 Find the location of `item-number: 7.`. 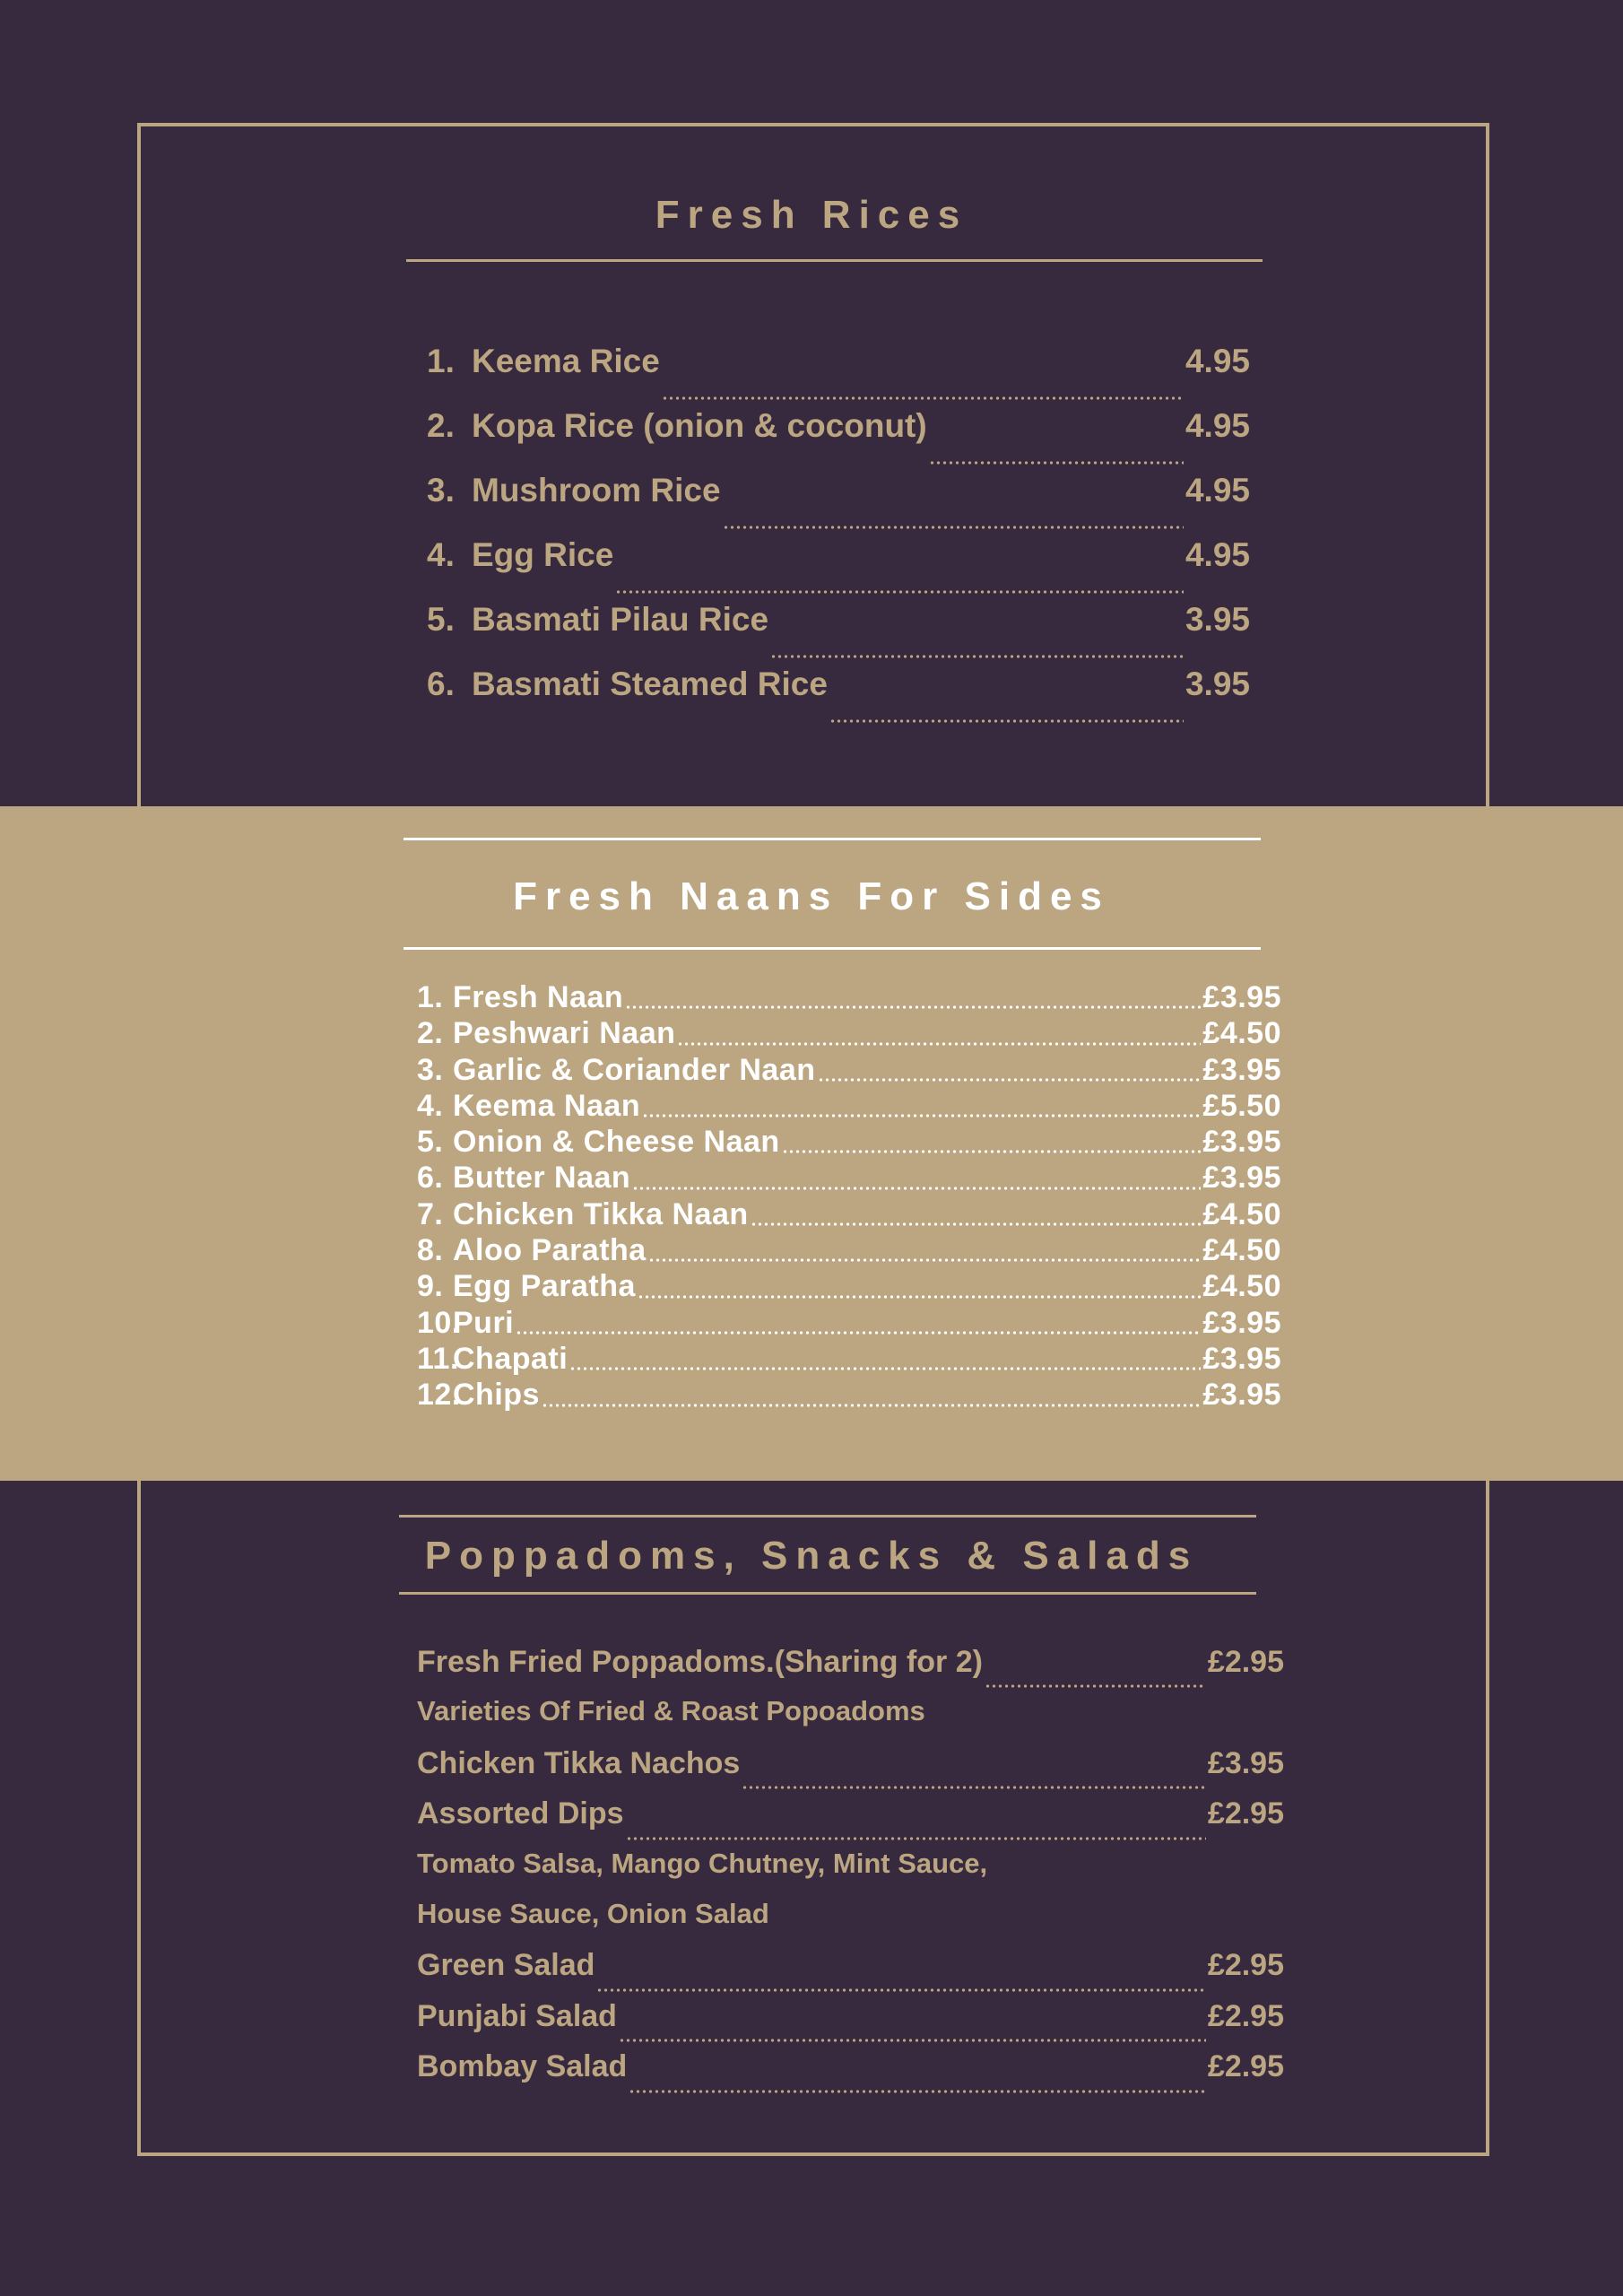

item-number: 7. is located at coordinates (430, 1213).